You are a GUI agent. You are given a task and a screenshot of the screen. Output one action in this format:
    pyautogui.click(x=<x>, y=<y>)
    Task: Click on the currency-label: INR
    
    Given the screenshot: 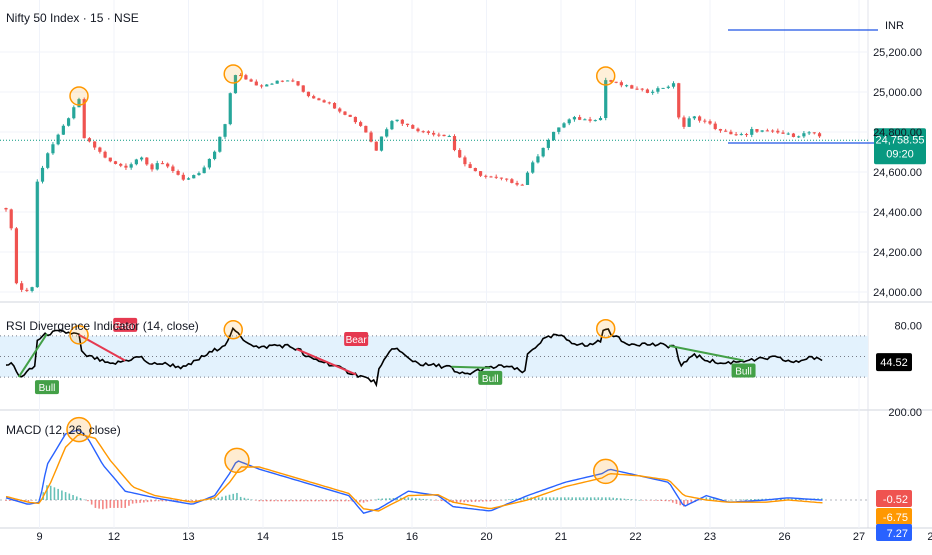 What is the action you would take?
    pyautogui.click(x=894, y=26)
    